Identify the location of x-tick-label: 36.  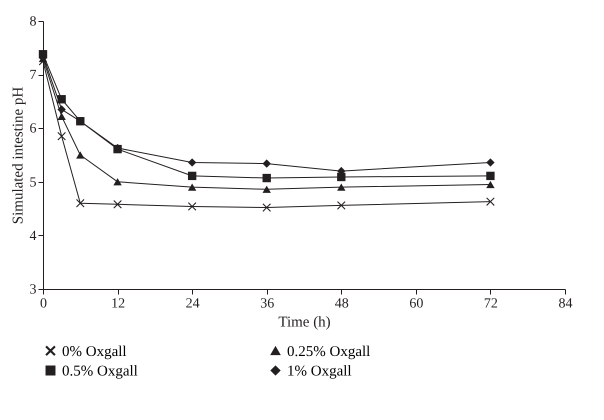
(267, 304).